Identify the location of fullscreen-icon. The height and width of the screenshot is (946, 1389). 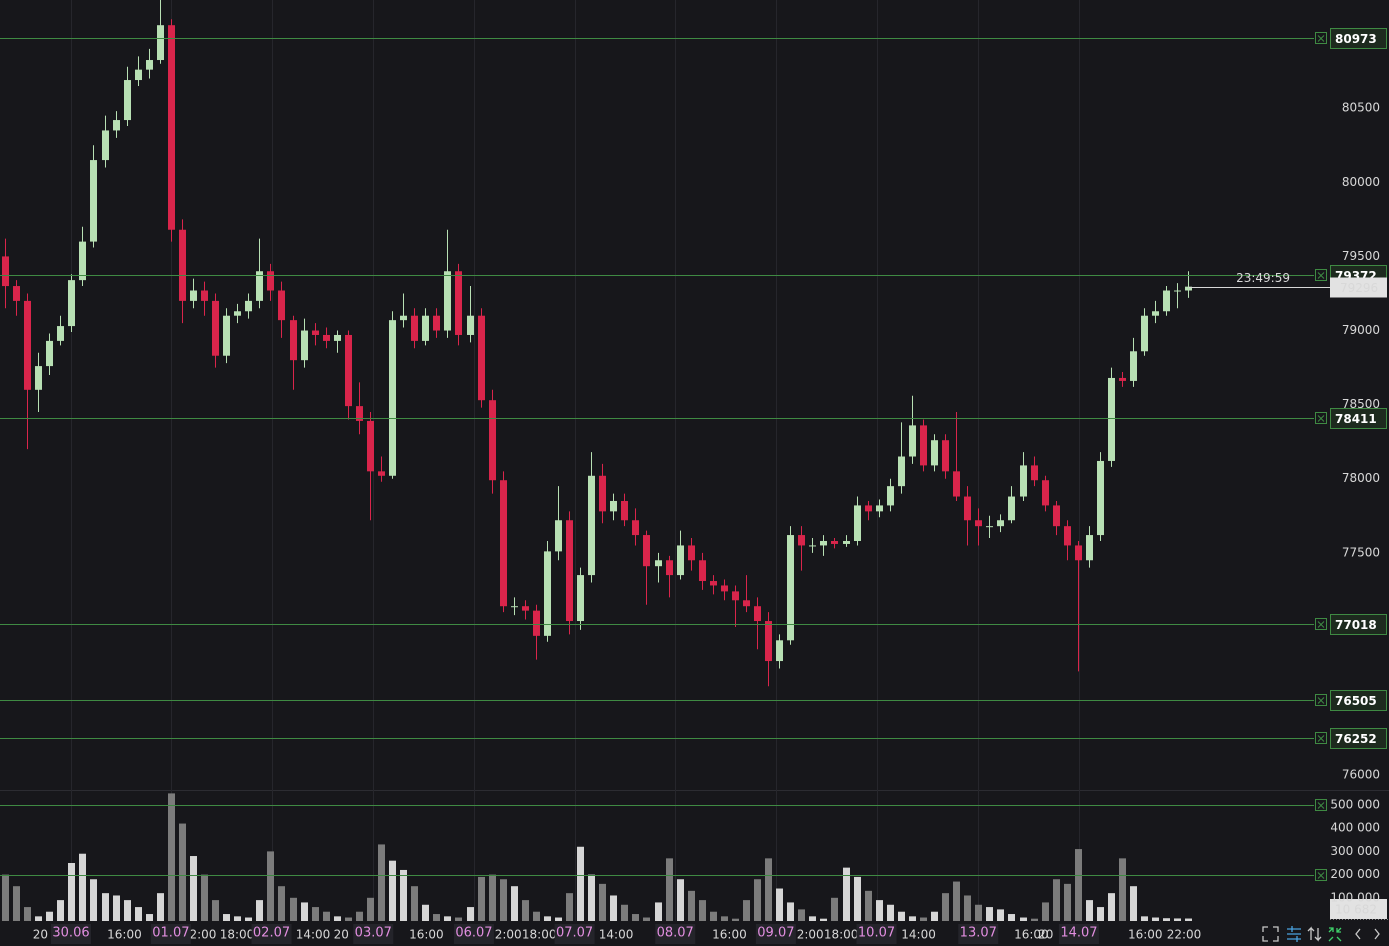
(1270, 934).